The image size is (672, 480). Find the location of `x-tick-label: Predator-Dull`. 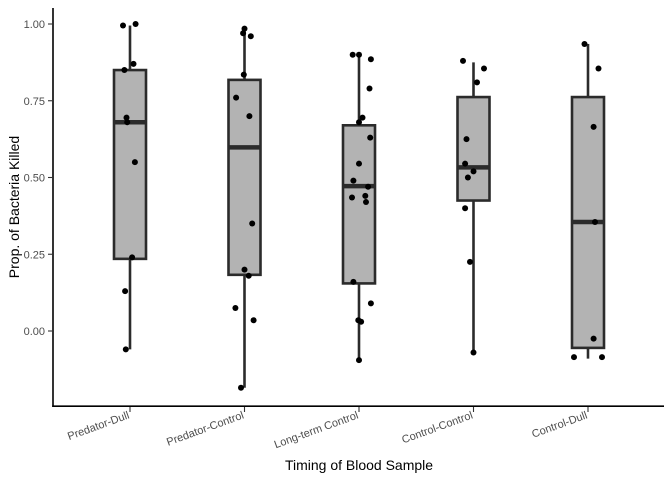

x-tick-label: Predator-Dull is located at coordinates (98, 426).